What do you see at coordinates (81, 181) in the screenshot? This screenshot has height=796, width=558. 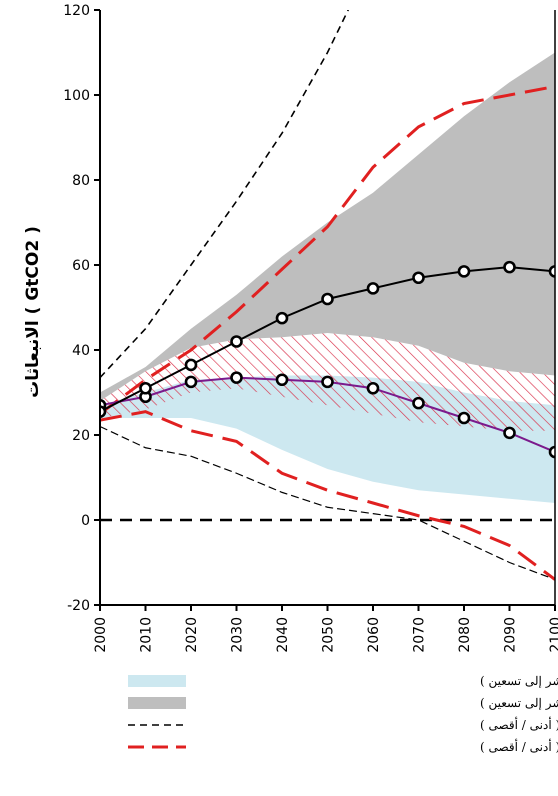 I see `y-tick-label: 80` at bounding box center [81, 181].